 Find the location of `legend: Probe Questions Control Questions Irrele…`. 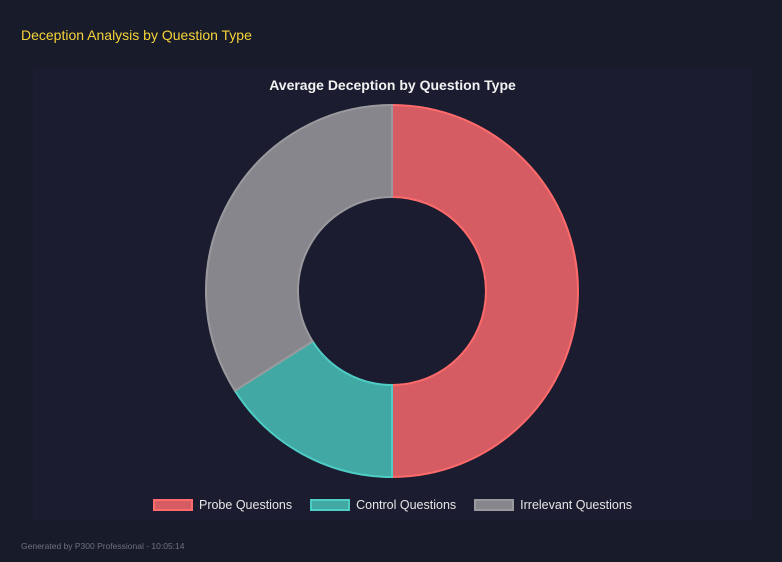

legend: Probe Questions Control Questions Irrele… is located at coordinates (392, 505).